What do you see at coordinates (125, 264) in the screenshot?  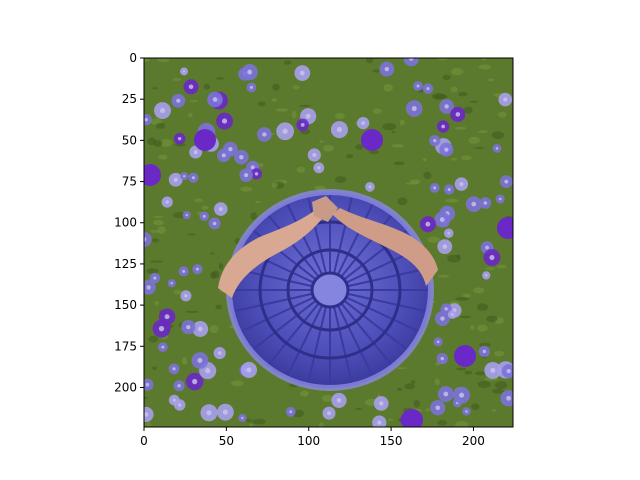 I see `y-tick-label: 125` at bounding box center [125, 264].